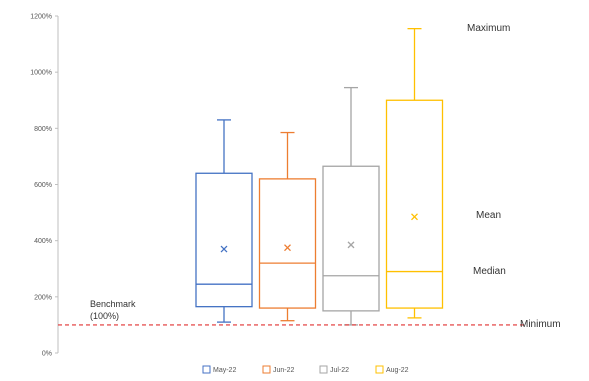 Image resolution: width=589 pixels, height=381 pixels. What do you see at coordinates (43, 241) in the screenshot?
I see `y-tick-label: 400%` at bounding box center [43, 241].